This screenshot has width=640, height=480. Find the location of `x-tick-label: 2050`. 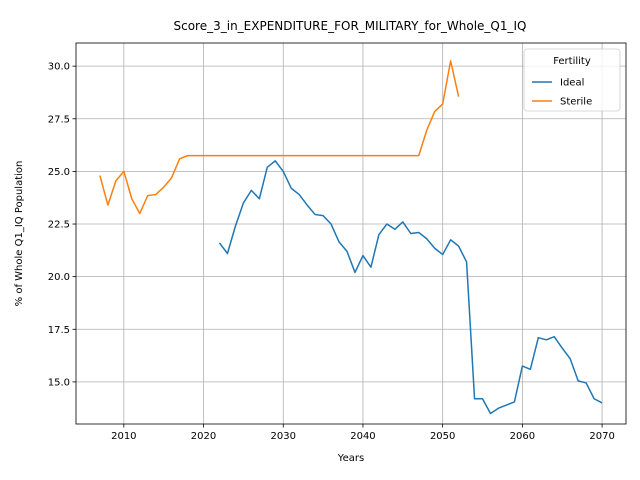

x-tick-label: 2050 is located at coordinates (442, 436).